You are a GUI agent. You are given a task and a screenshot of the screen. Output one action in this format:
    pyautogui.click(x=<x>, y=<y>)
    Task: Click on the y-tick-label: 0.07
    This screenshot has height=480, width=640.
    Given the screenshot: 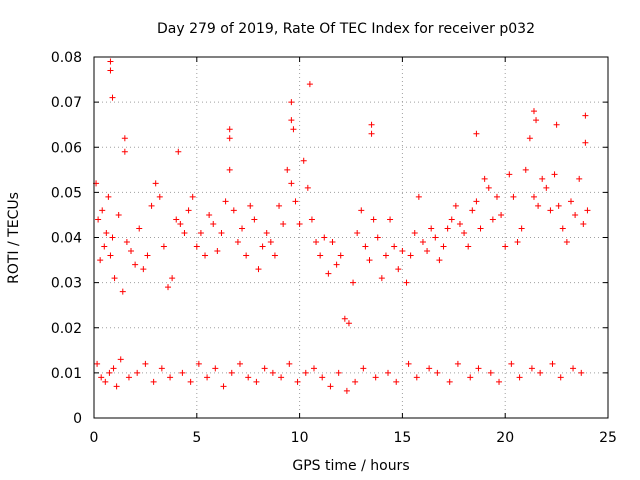 What is the action you would take?
    pyautogui.click(x=66, y=103)
    